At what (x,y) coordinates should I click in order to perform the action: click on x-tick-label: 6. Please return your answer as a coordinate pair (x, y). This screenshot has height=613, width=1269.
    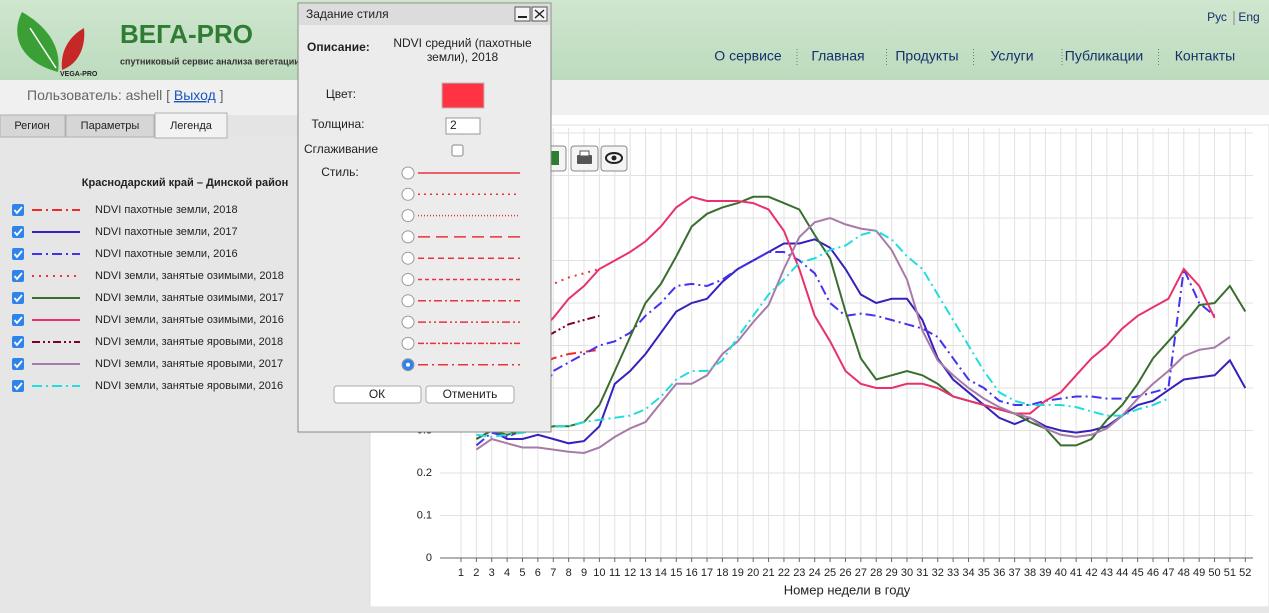
    Looking at the image, I should click on (538, 573).